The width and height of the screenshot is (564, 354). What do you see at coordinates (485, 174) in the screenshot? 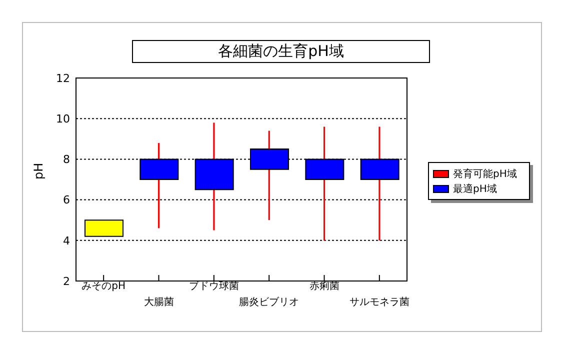
I see `legend-label: 発育可能pH域` at bounding box center [485, 174].